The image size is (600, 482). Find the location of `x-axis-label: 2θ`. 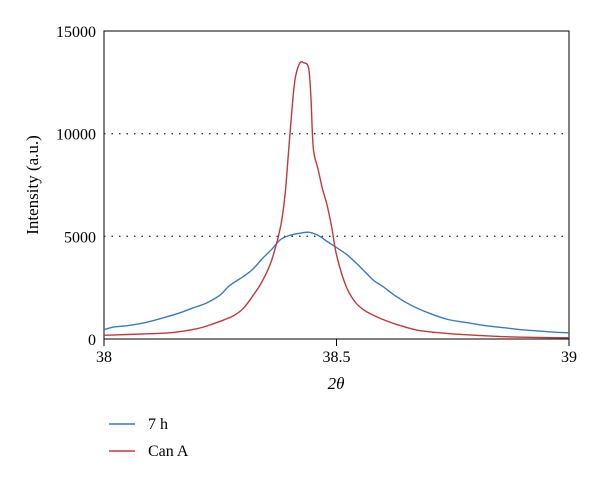

x-axis-label: 2θ is located at coordinates (336, 383).